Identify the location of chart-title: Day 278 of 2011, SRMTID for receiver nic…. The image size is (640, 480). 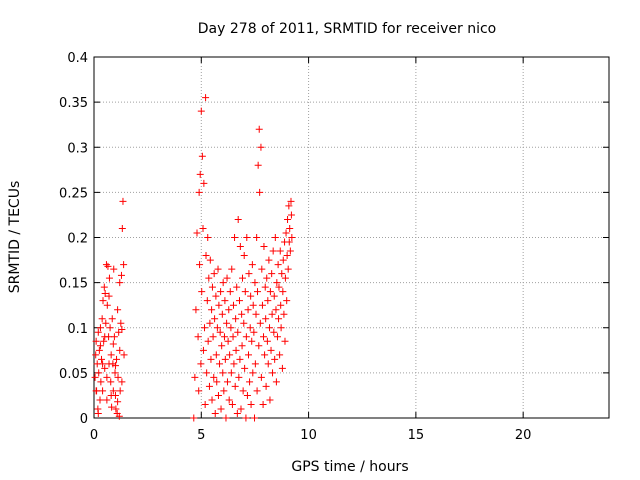
(347, 29).